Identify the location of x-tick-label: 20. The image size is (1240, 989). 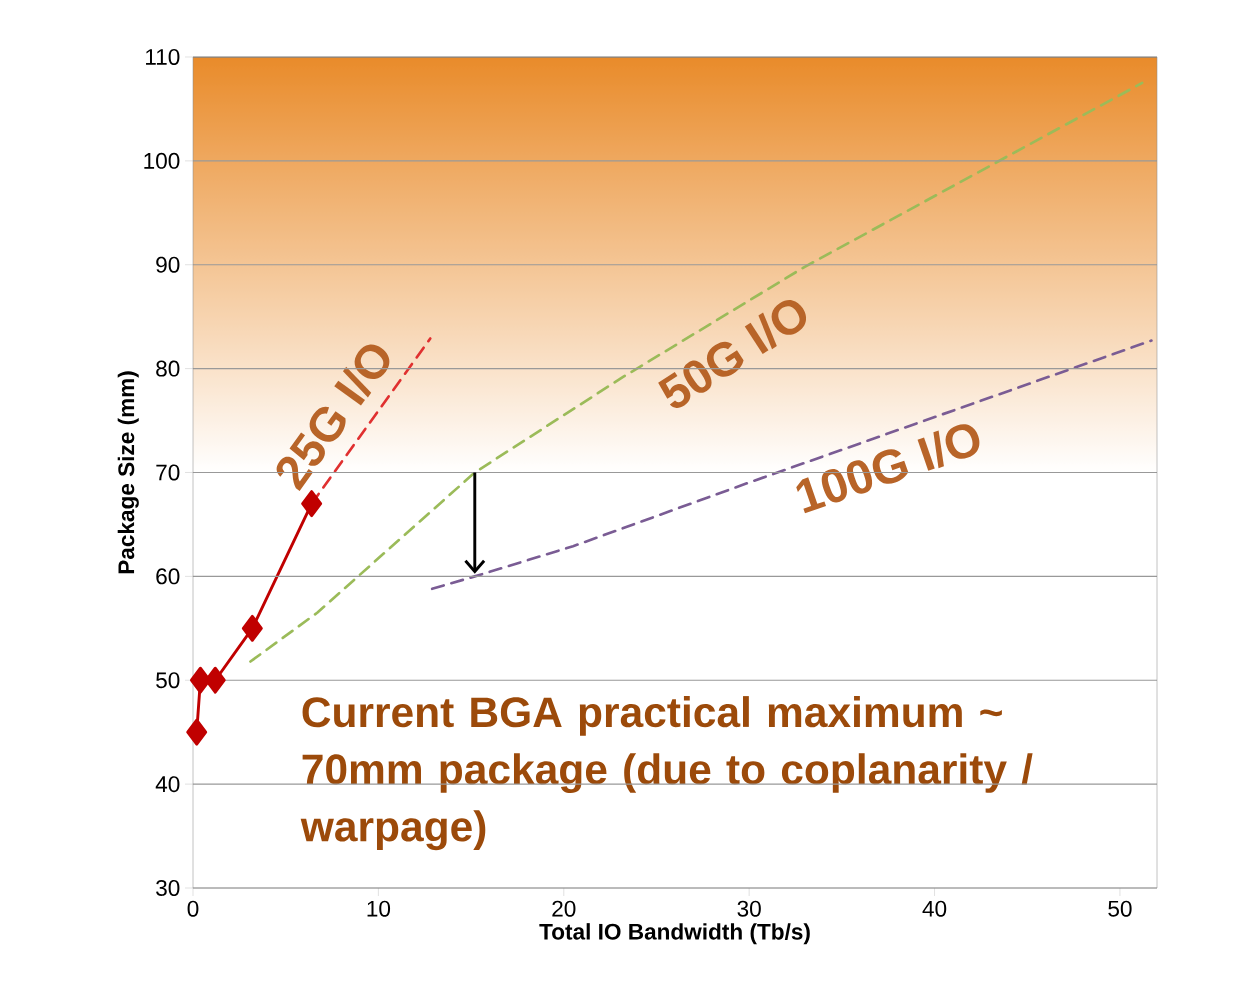
(564, 908).